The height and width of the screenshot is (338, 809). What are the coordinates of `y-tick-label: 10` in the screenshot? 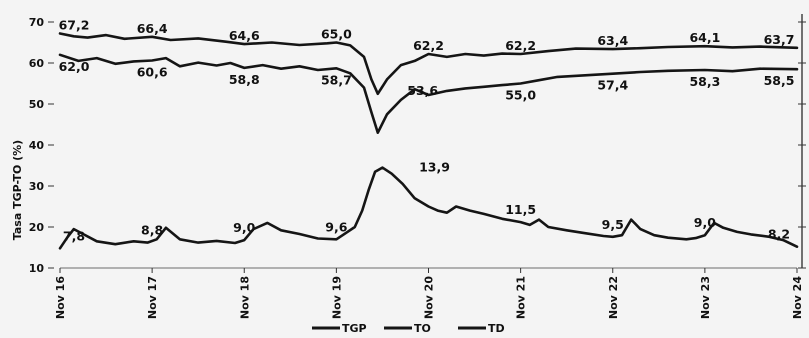 It's located at (37, 268).